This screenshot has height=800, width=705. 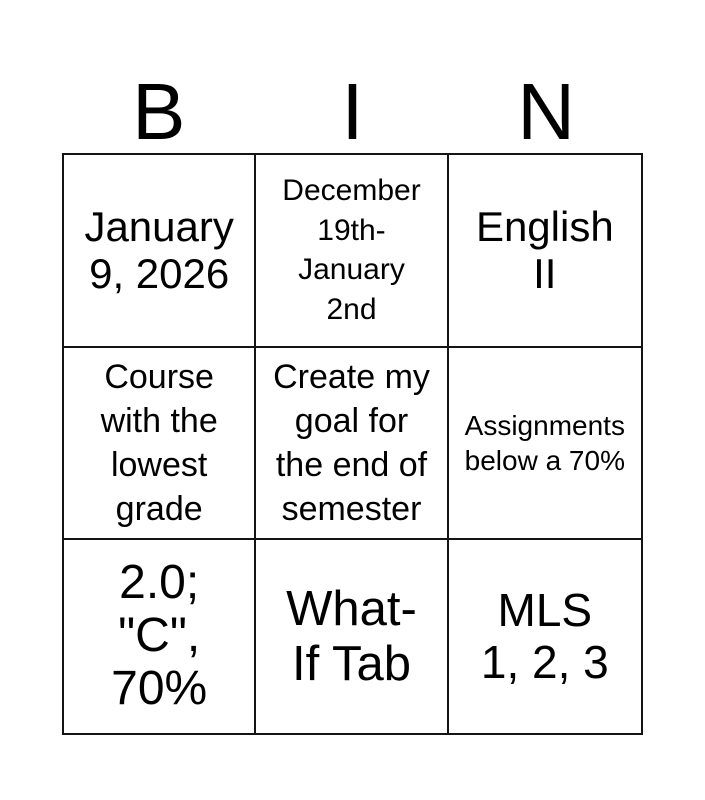 I want to click on bingo-cell-r3c3: MLS 1, 2, 3, so click(x=544, y=636).